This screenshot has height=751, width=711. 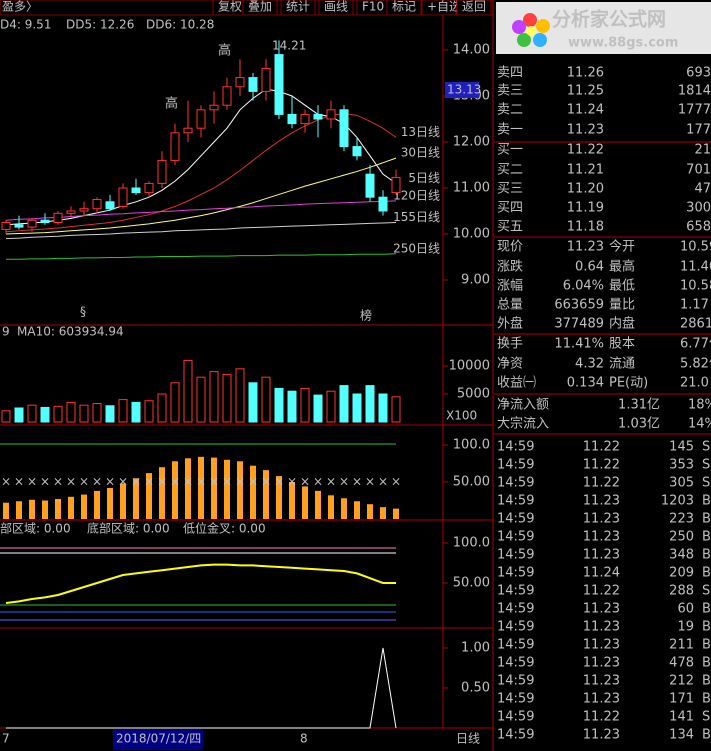 What do you see at coordinates (695, 364) in the screenshot?
I see `stat-value: 5.82亿` at bounding box center [695, 364].